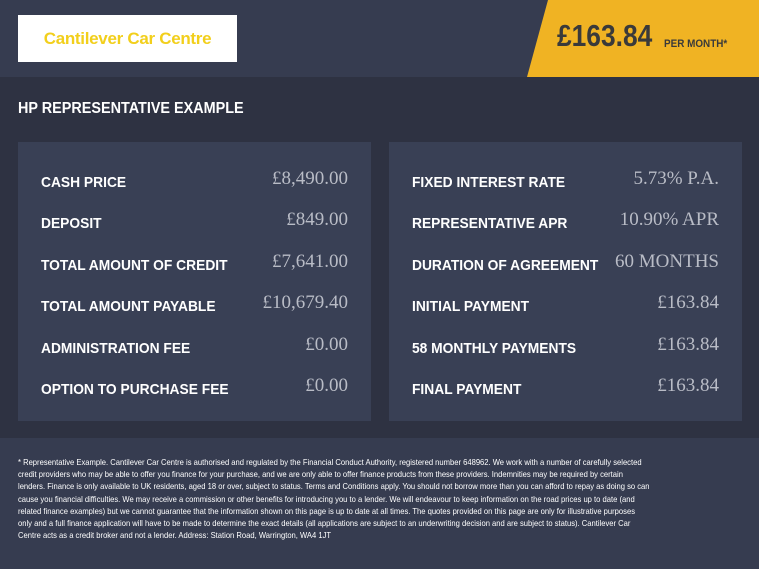  Describe the element at coordinates (505, 265) in the screenshot. I see `finance-label: DURATION OF AGREEMENT` at that location.